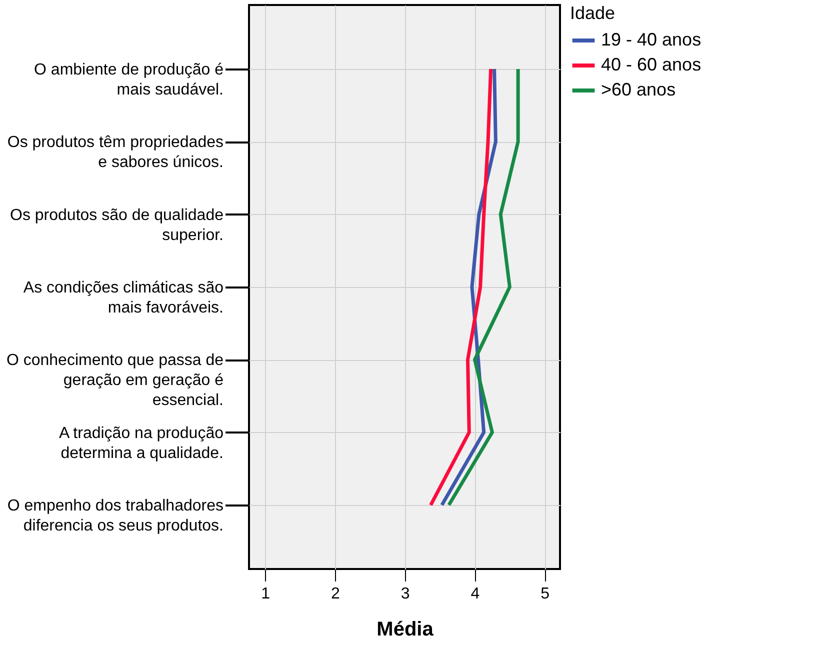 Image resolution: width=819 pixels, height=659 pixels. I want to click on y-tick-label: Os produtos são de qualidade superior., so click(117, 225).